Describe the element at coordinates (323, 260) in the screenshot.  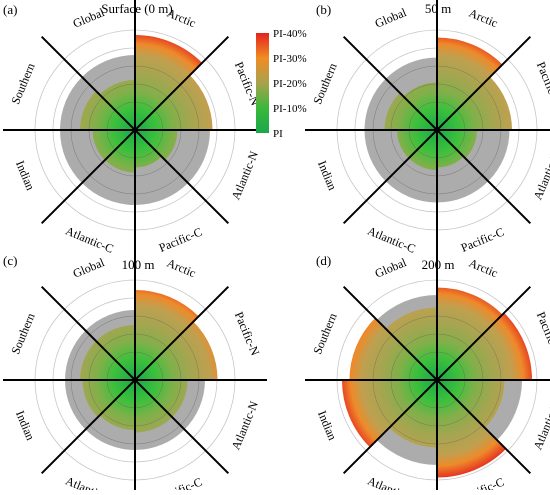
I see `panel-letter: (d)` at that location.